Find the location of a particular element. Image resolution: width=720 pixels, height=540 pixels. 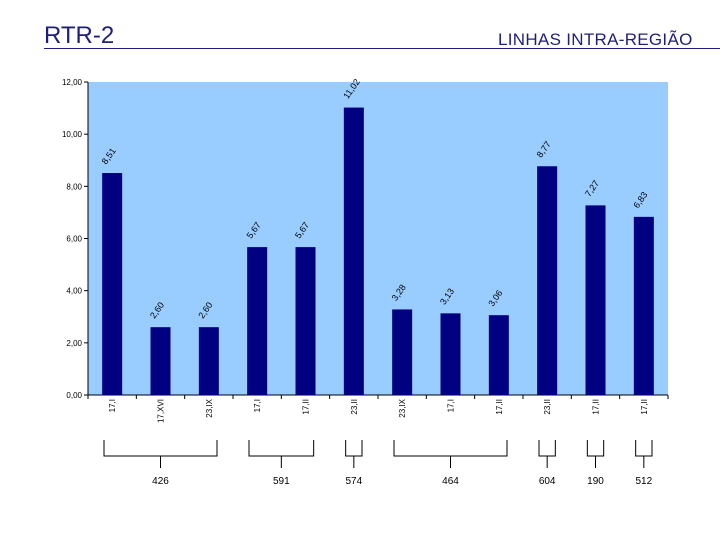

y-tick-label: 6,00 is located at coordinates (74, 239).